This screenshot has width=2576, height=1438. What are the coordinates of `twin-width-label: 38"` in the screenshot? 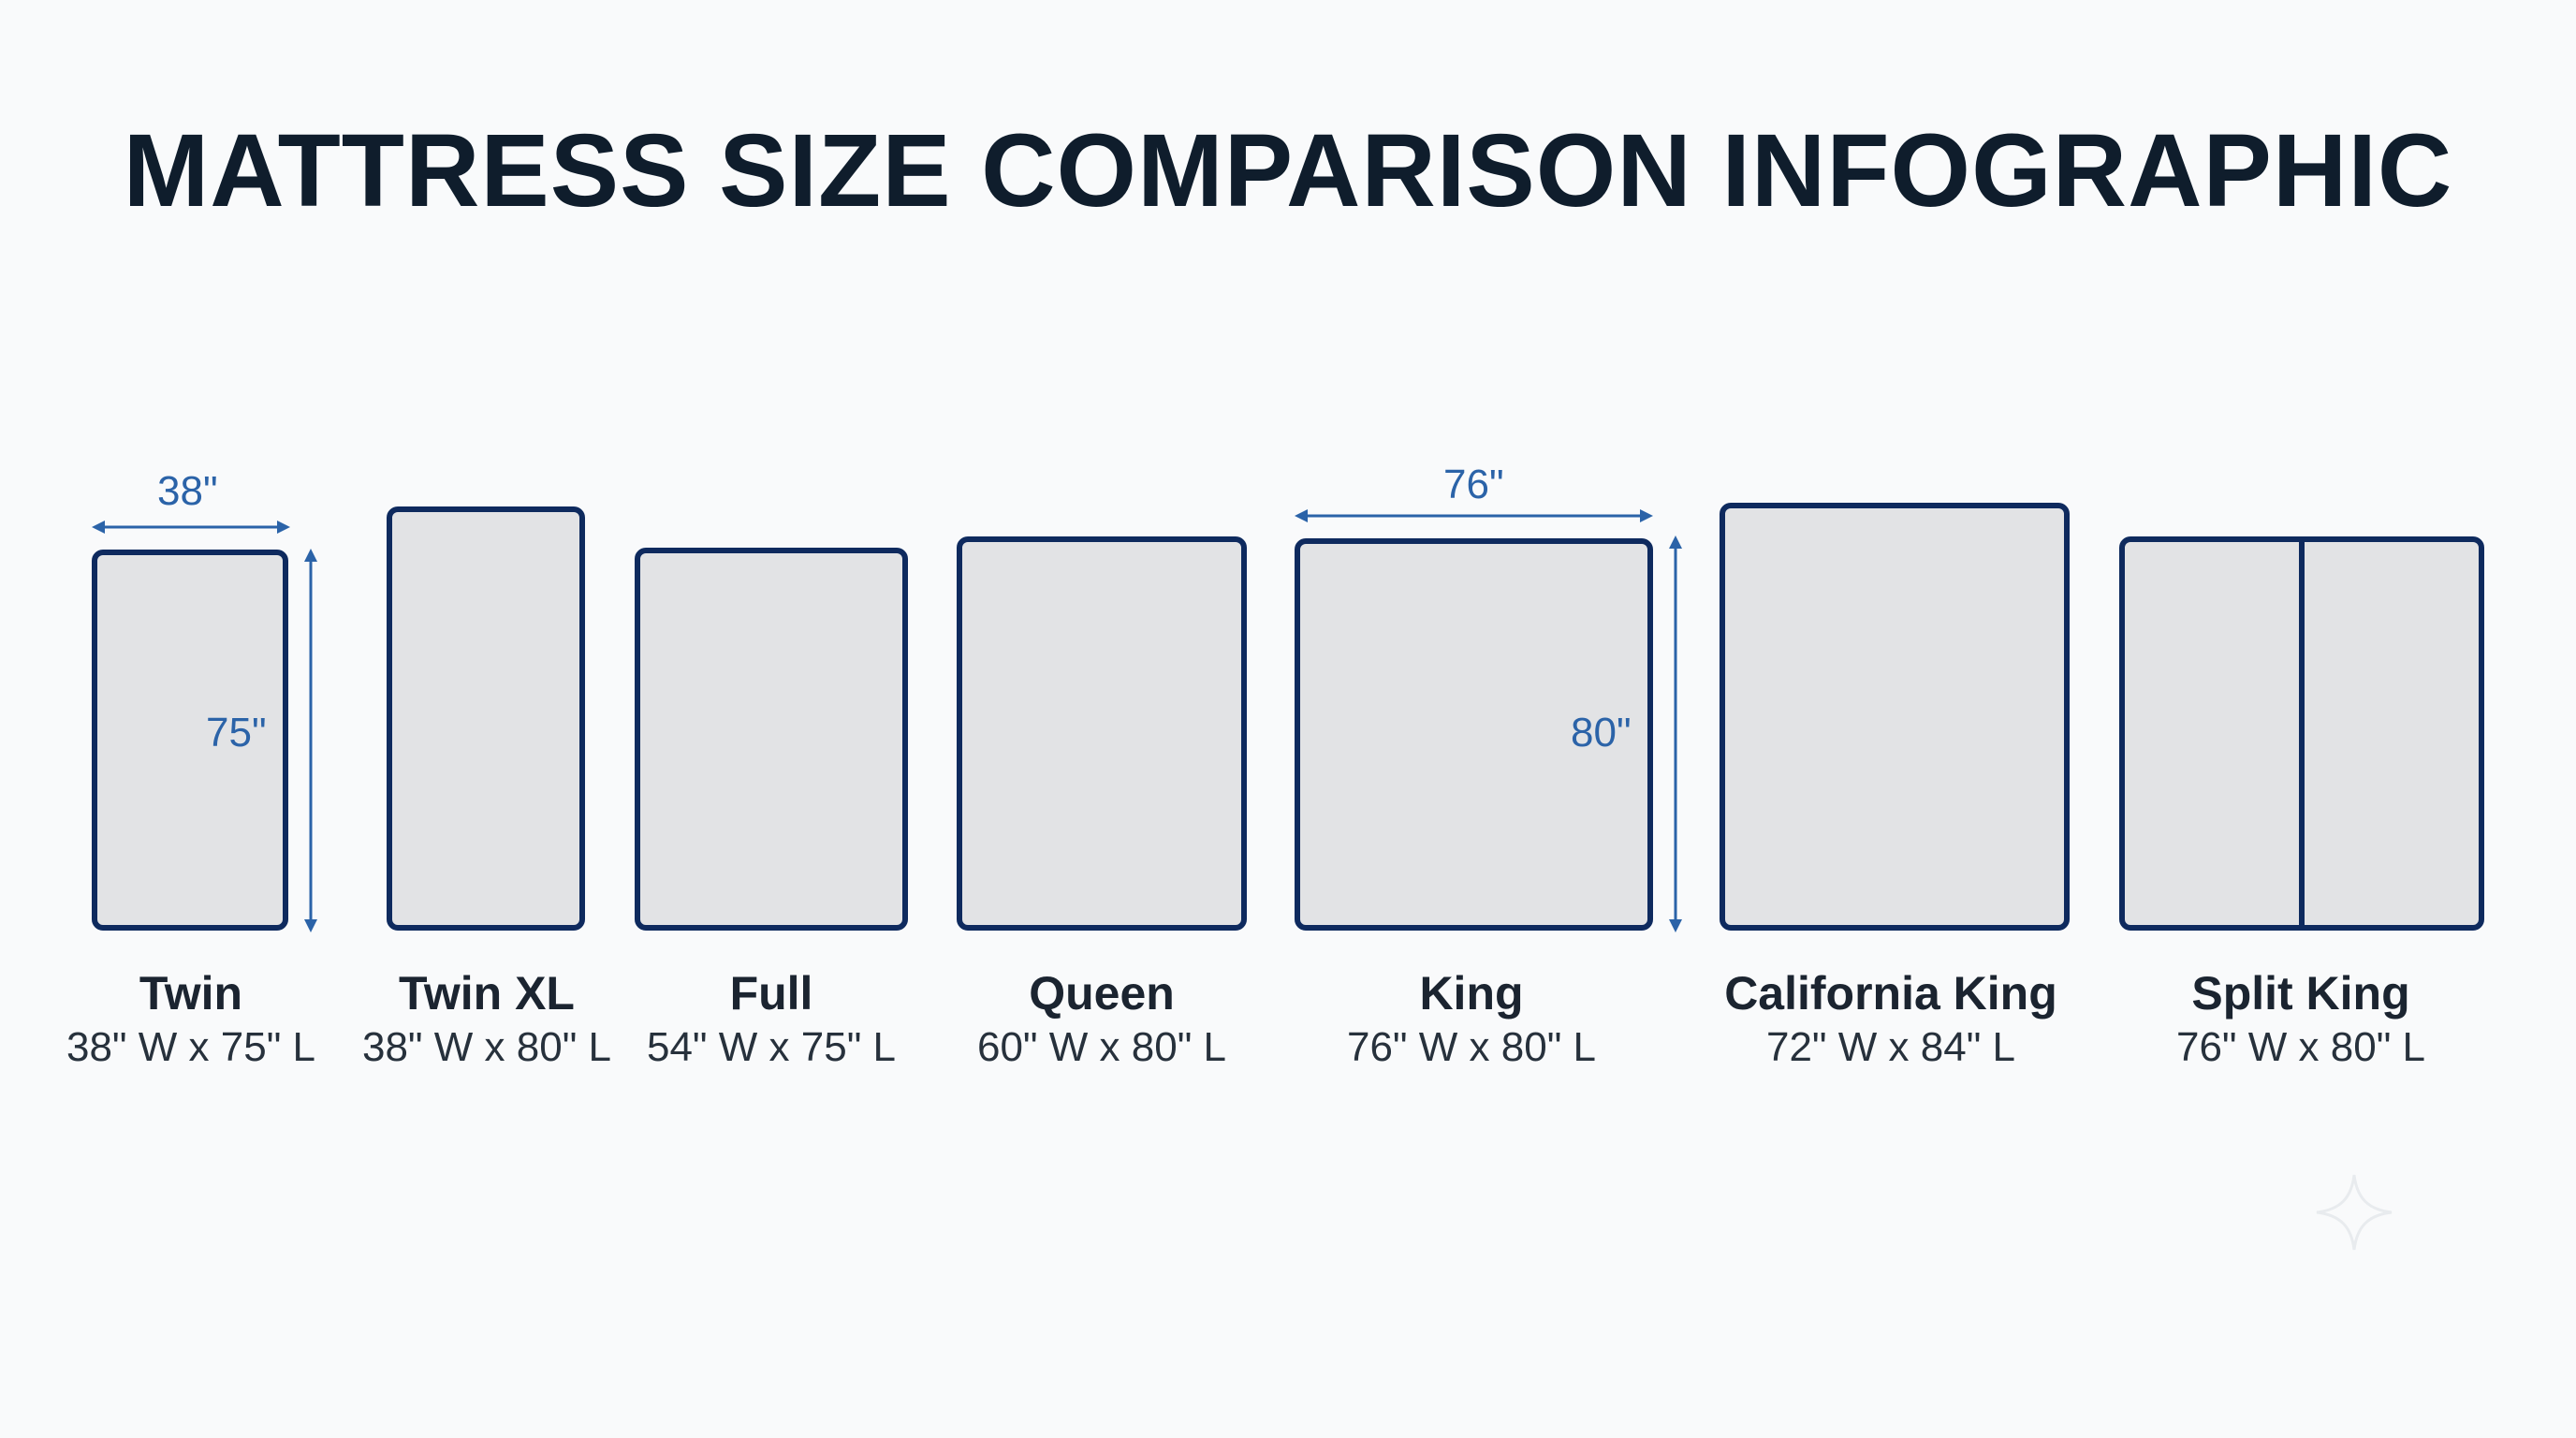 It's located at (187, 491).